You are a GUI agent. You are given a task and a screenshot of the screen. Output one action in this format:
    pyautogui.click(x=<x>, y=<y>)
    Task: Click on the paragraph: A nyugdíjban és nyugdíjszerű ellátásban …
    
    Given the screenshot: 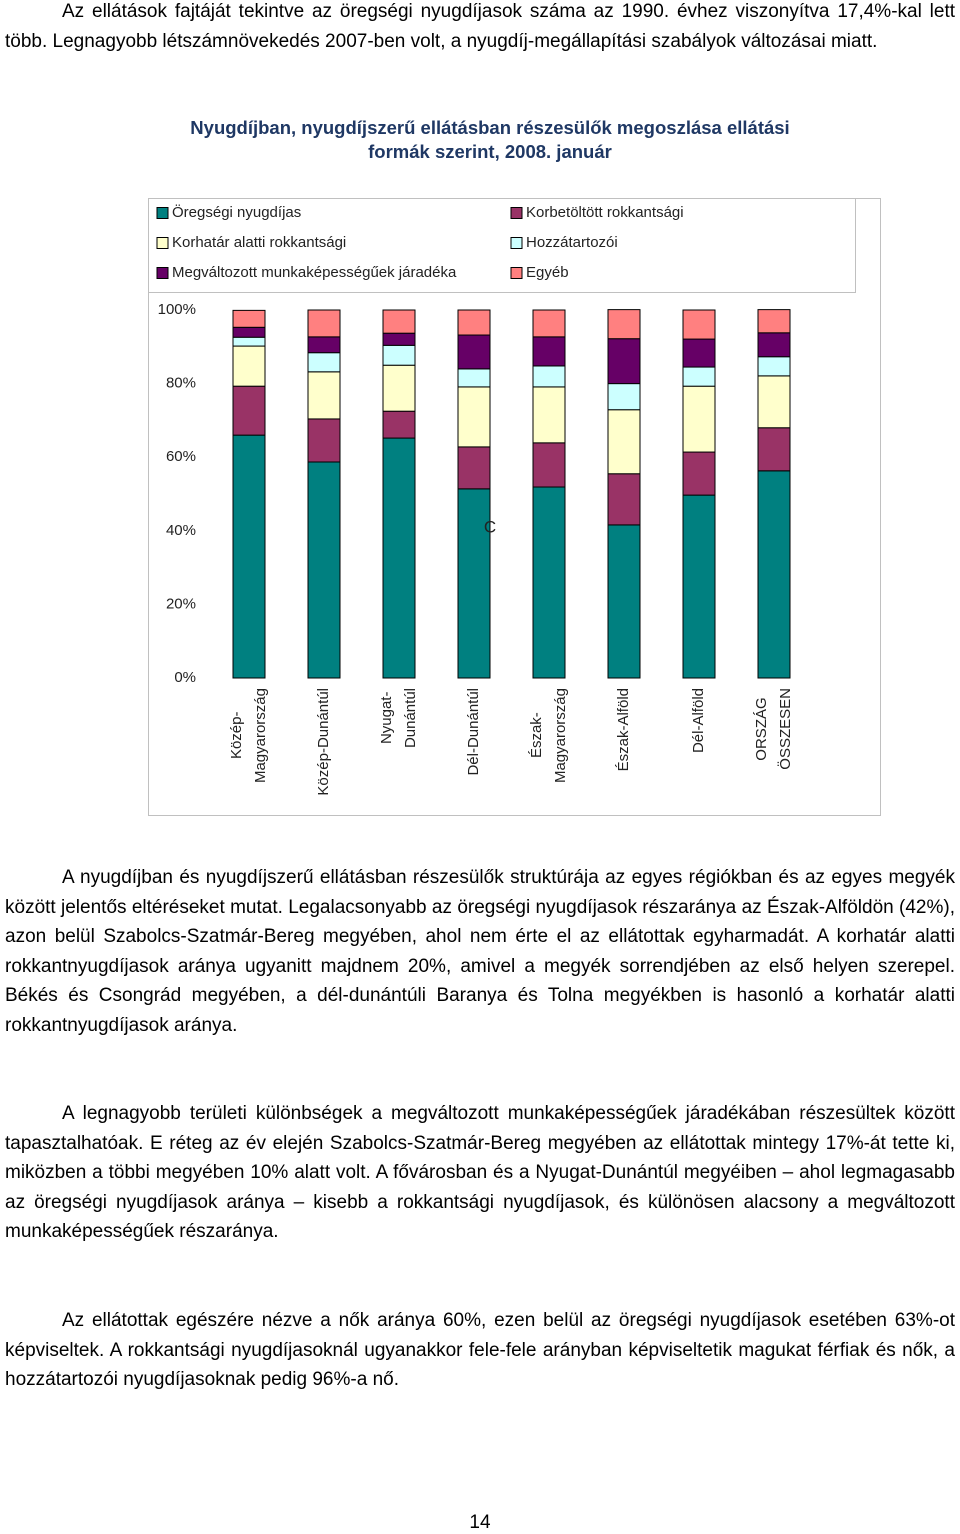 What is the action you would take?
    pyautogui.click(x=480, y=951)
    